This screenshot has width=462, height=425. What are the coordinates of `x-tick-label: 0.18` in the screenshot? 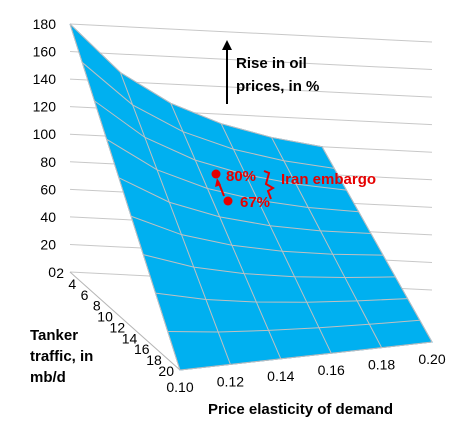 It's located at (381, 365).